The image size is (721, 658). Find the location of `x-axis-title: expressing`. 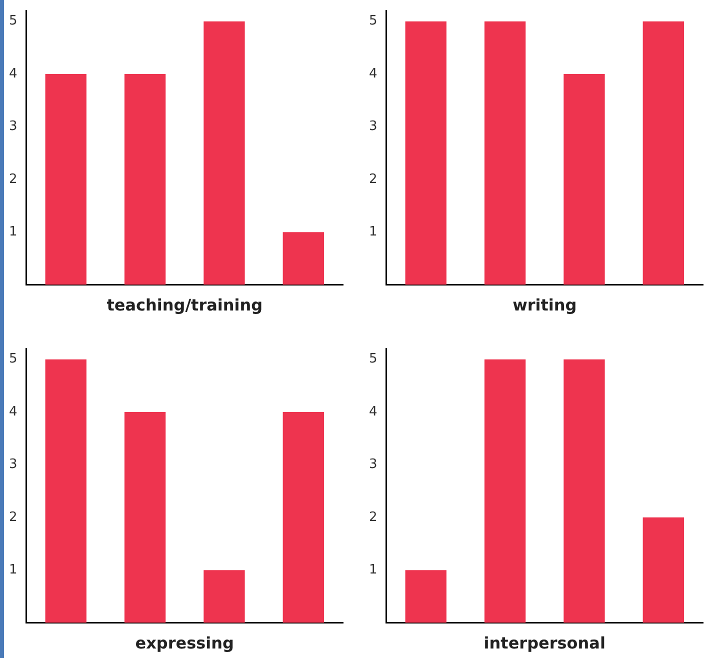

x-axis-title: expressing is located at coordinates (184, 643).